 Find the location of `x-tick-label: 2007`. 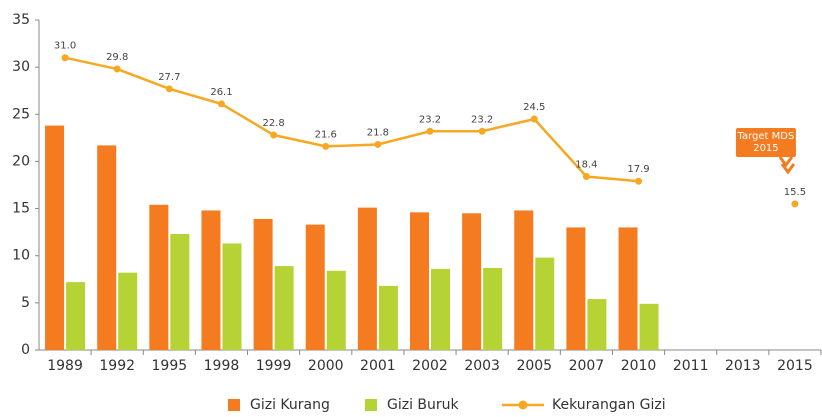

x-tick-label: 2007 is located at coordinates (587, 366).